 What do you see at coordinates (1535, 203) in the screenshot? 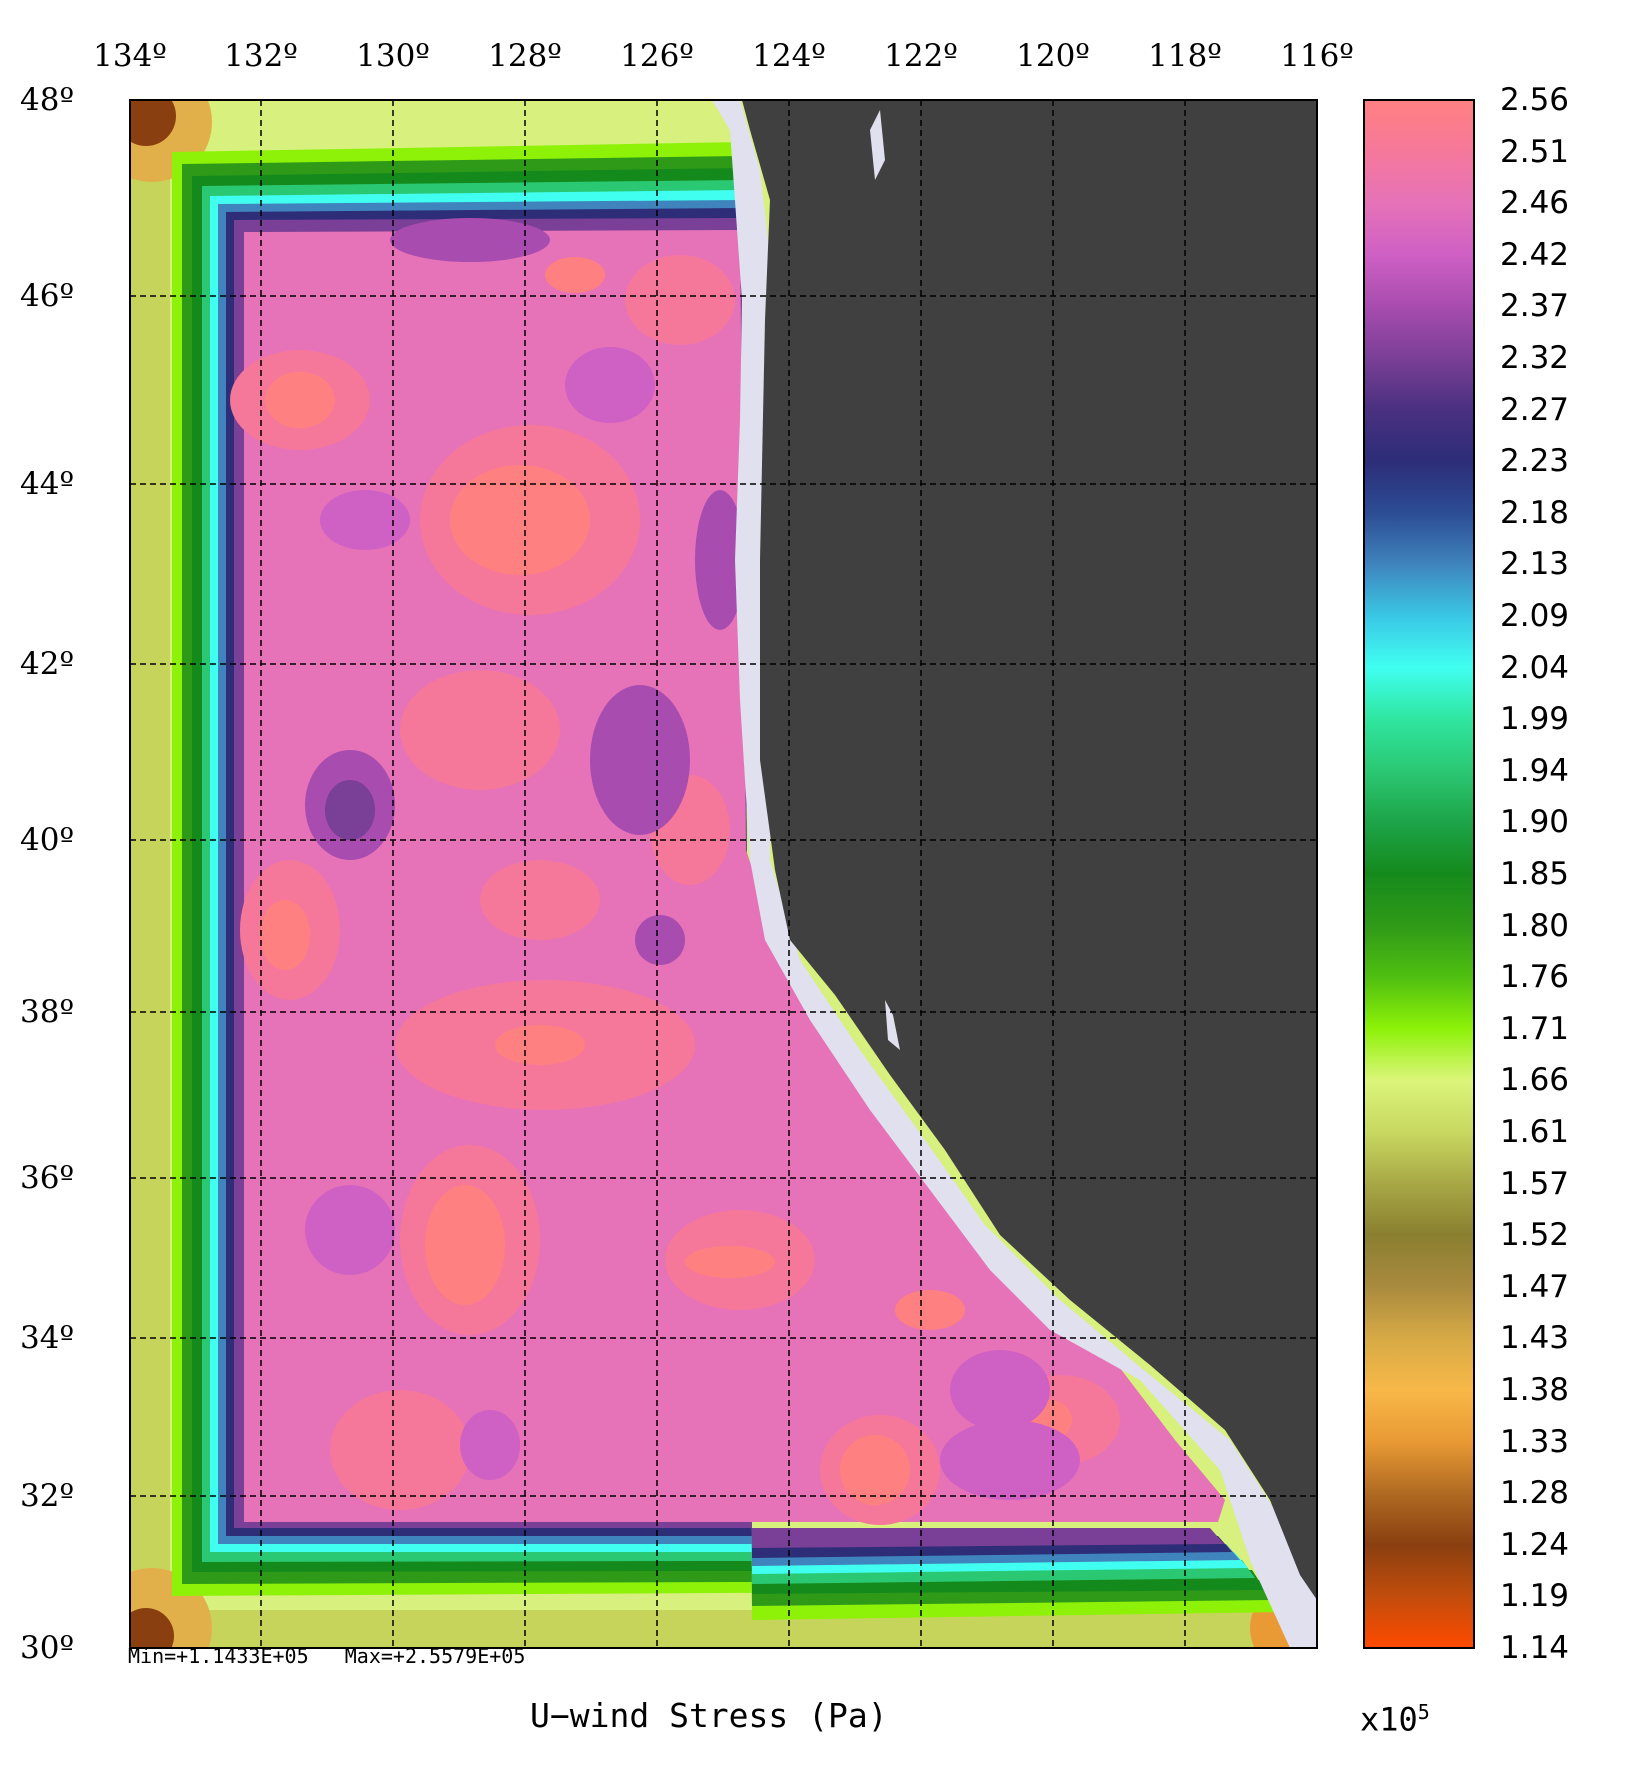
I see `colorbar-tick-label: 2.46` at bounding box center [1535, 203].